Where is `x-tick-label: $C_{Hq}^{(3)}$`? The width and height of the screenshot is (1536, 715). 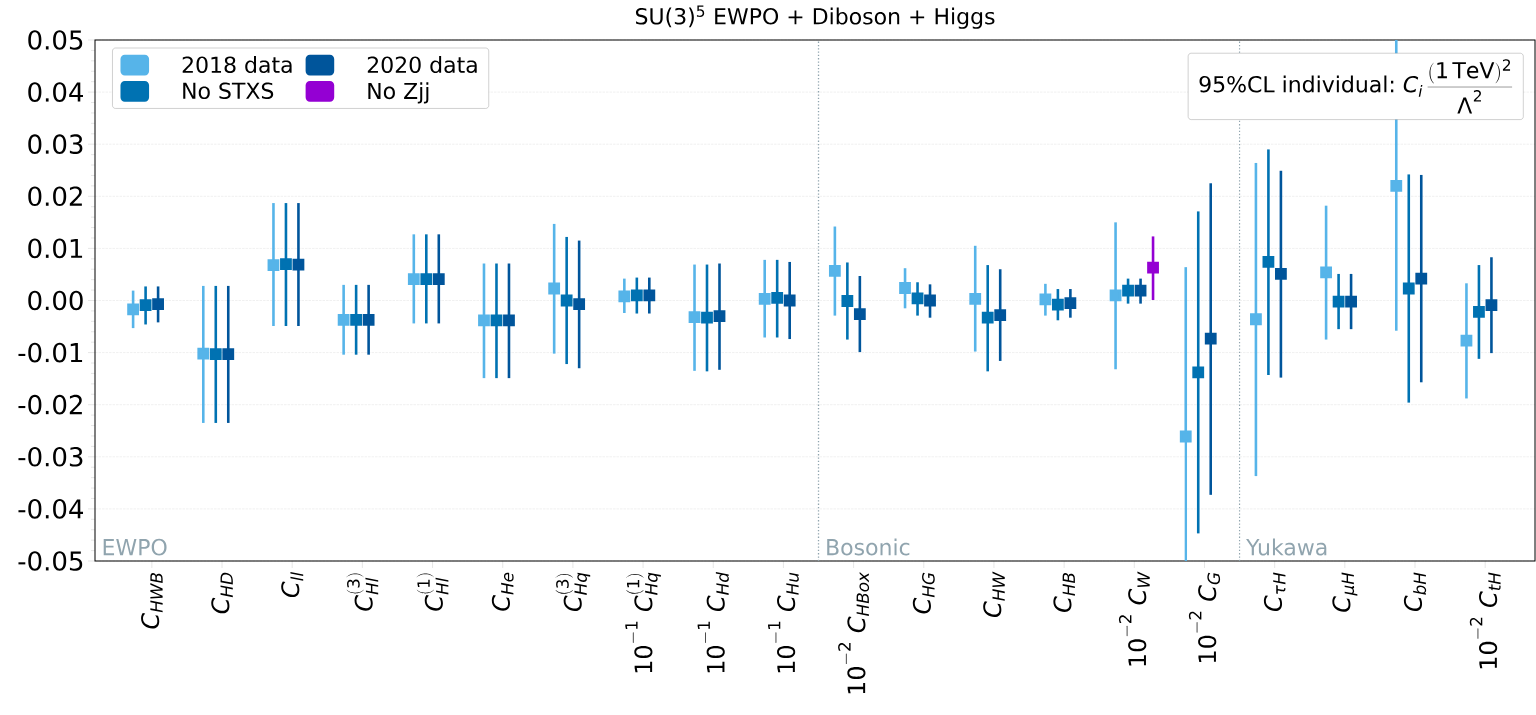
x-tick-label: $C_{Hq}^{(3)}$ is located at coordinates (573, 592).